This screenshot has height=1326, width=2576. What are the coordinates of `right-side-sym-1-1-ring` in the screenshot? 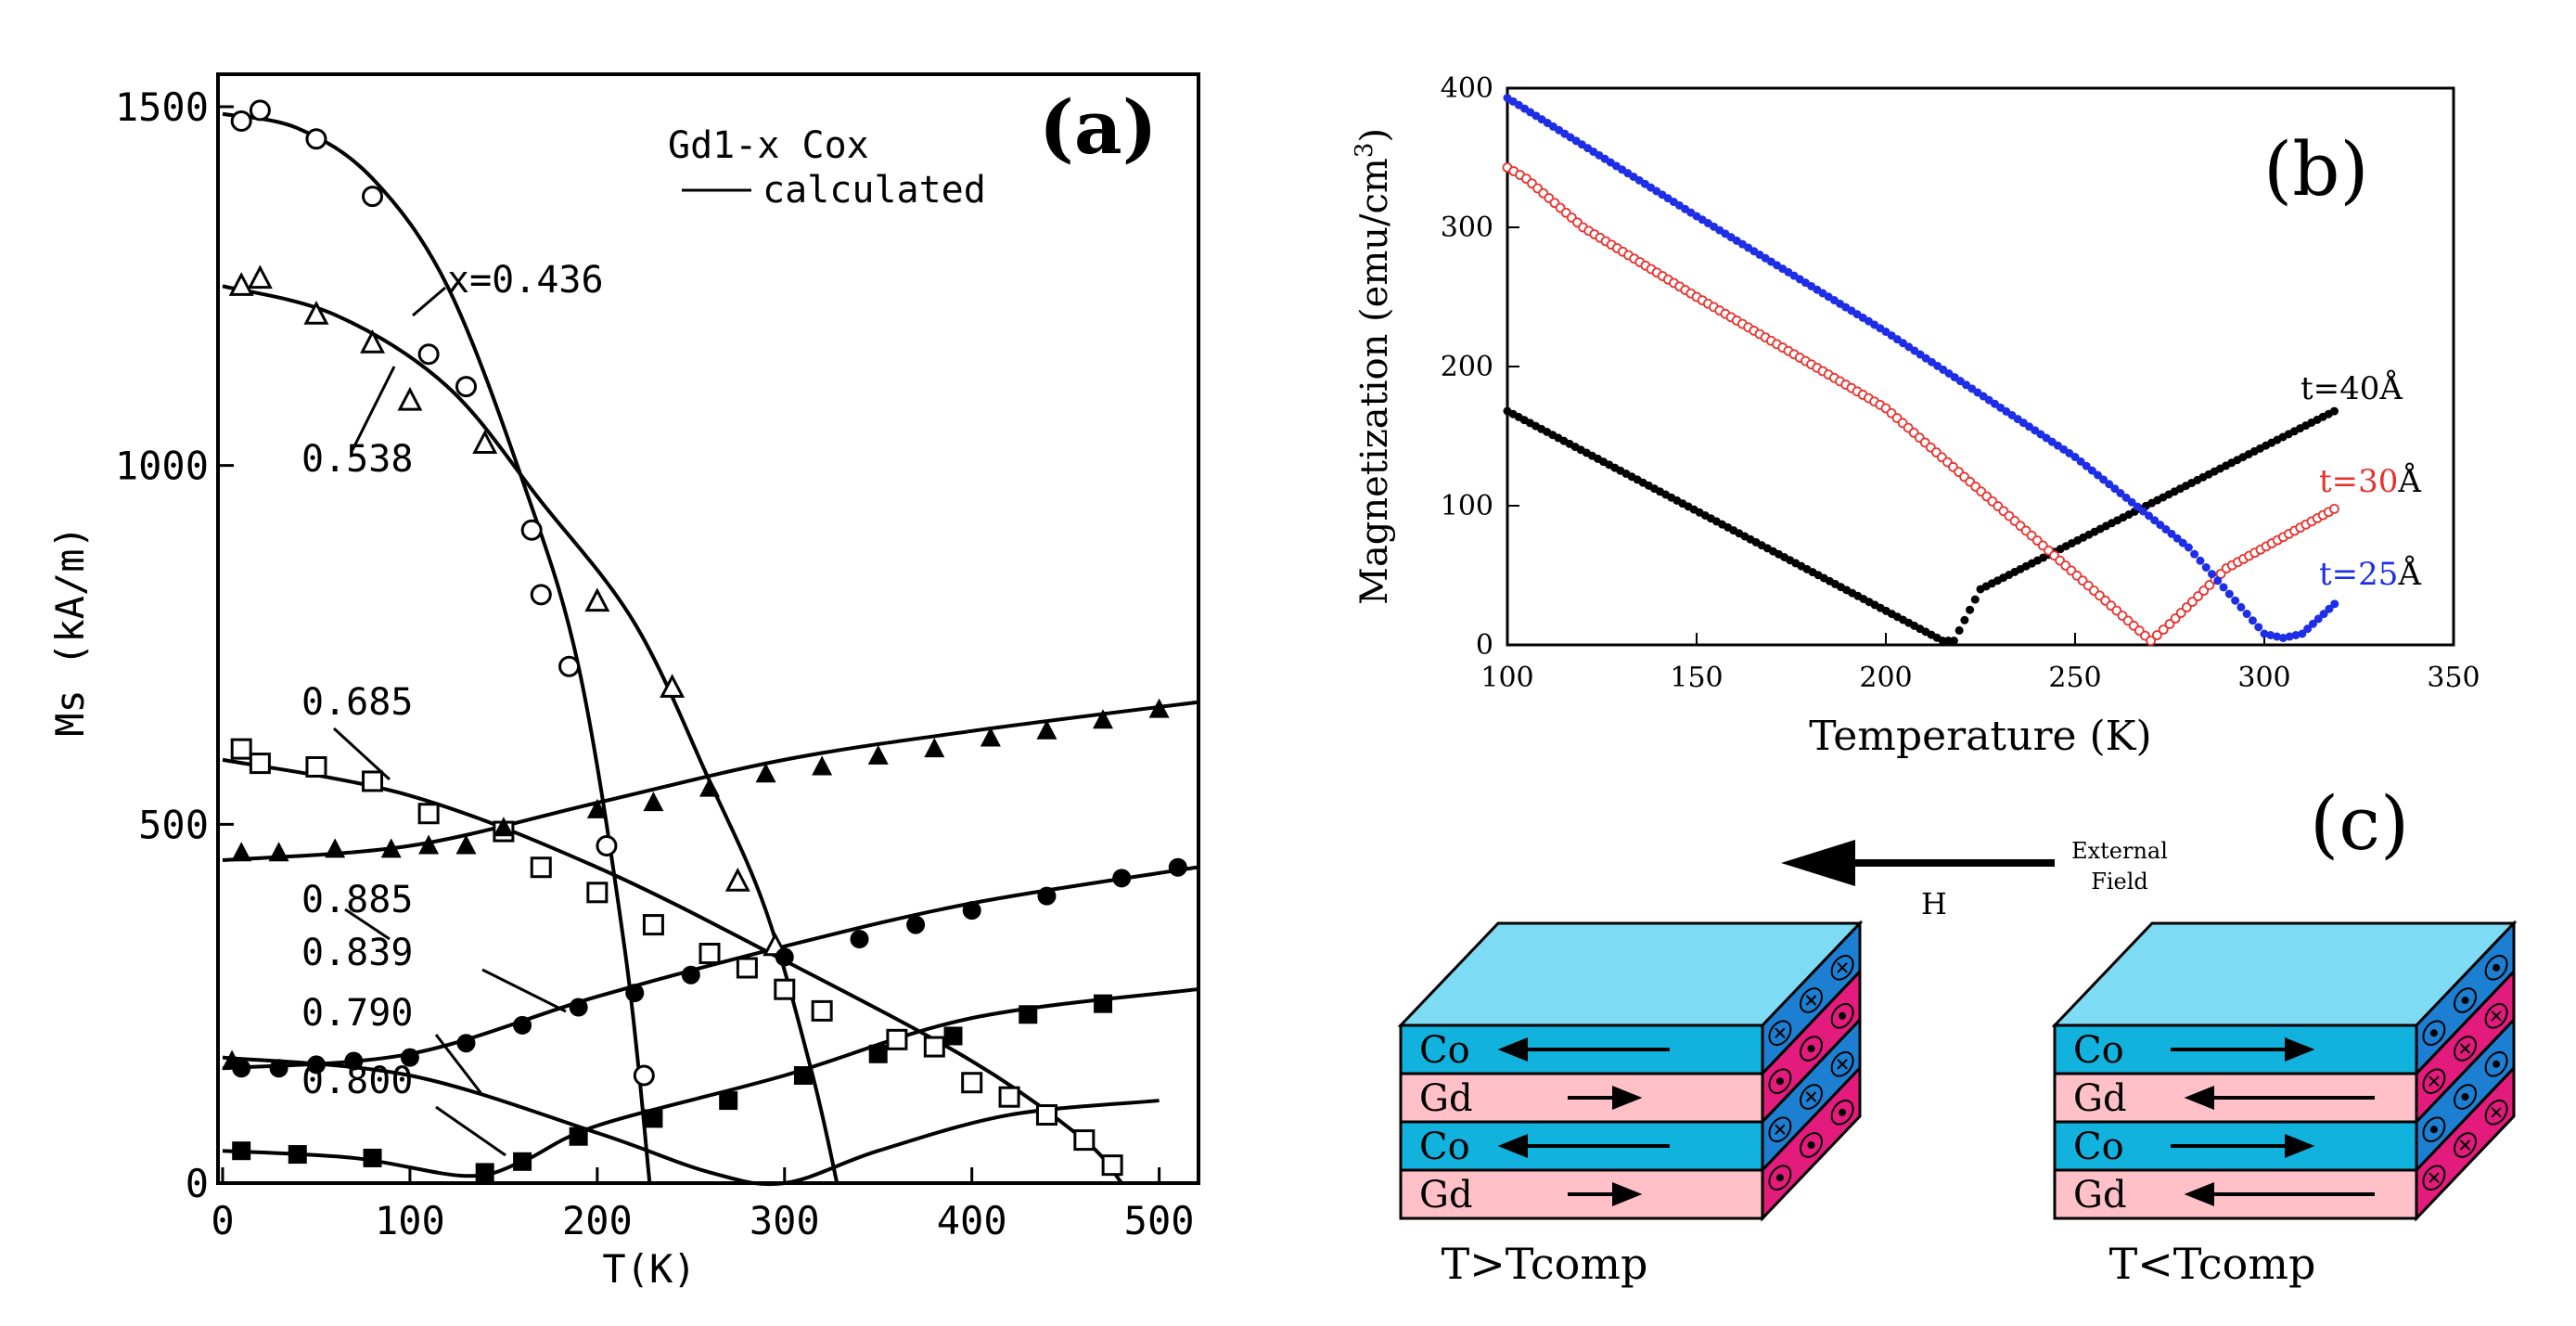 It's located at (2465, 1049).